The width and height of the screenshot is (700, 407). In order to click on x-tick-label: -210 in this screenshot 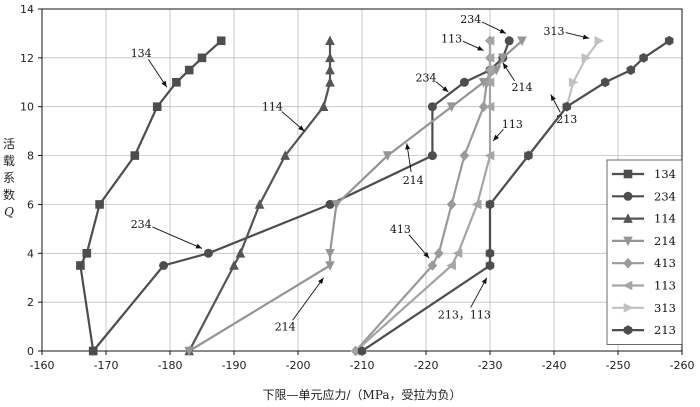, I will do `click(362, 365)`.